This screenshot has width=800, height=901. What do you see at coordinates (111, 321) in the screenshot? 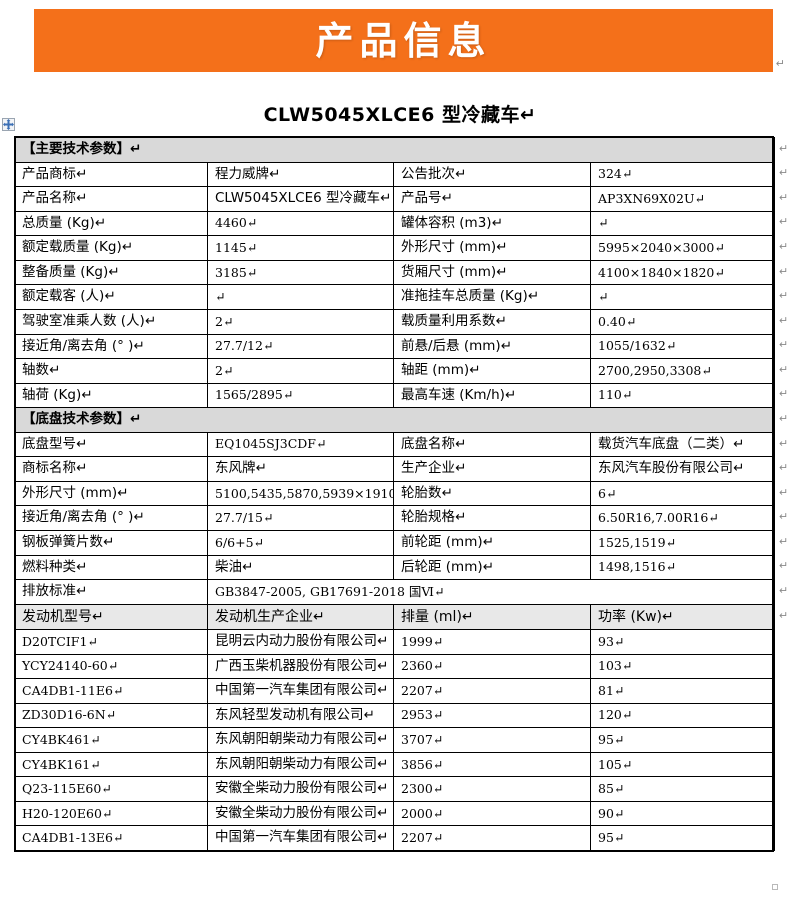
I see `param-label: 驾驶室准乘人数 (人)↵` at bounding box center [111, 321].